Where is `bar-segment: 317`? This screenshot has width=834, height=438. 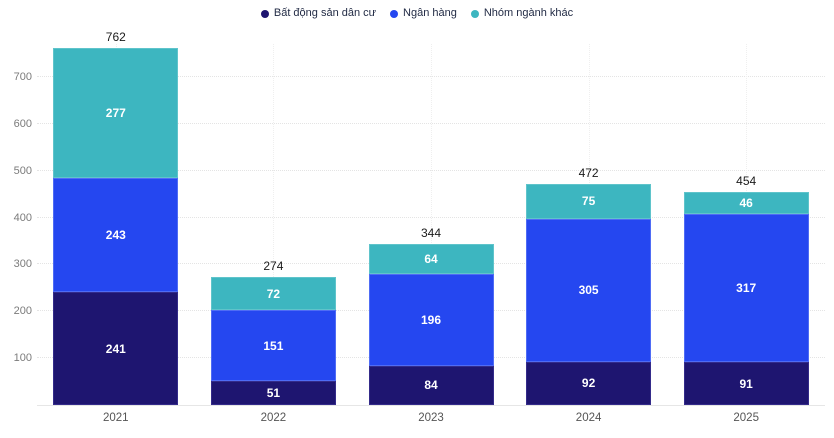 bar-segment: 317 is located at coordinates (746, 288).